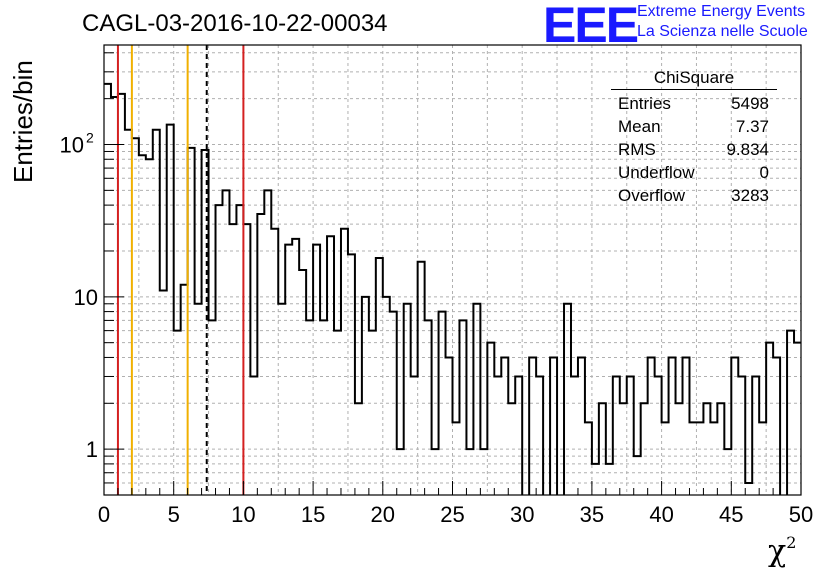 The image size is (836, 572). What do you see at coordinates (592, 514) in the screenshot?
I see `x-tick-label: 35` at bounding box center [592, 514].